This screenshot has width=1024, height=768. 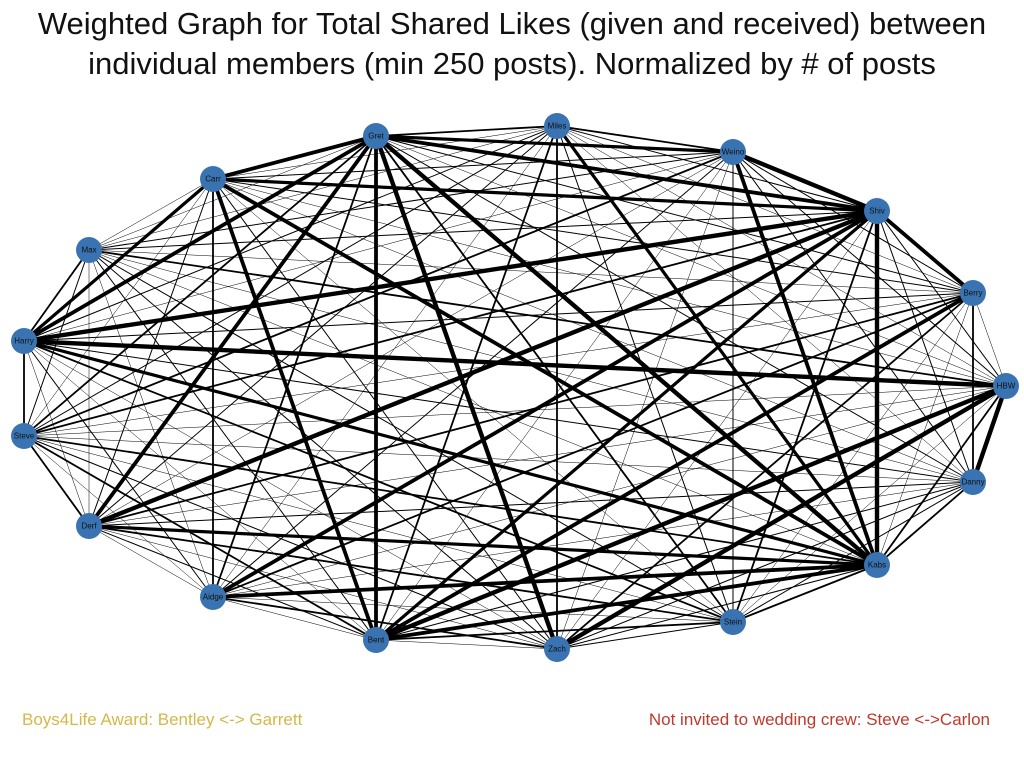 I want to click on edge-weino-shiv, so click(x=805, y=181).